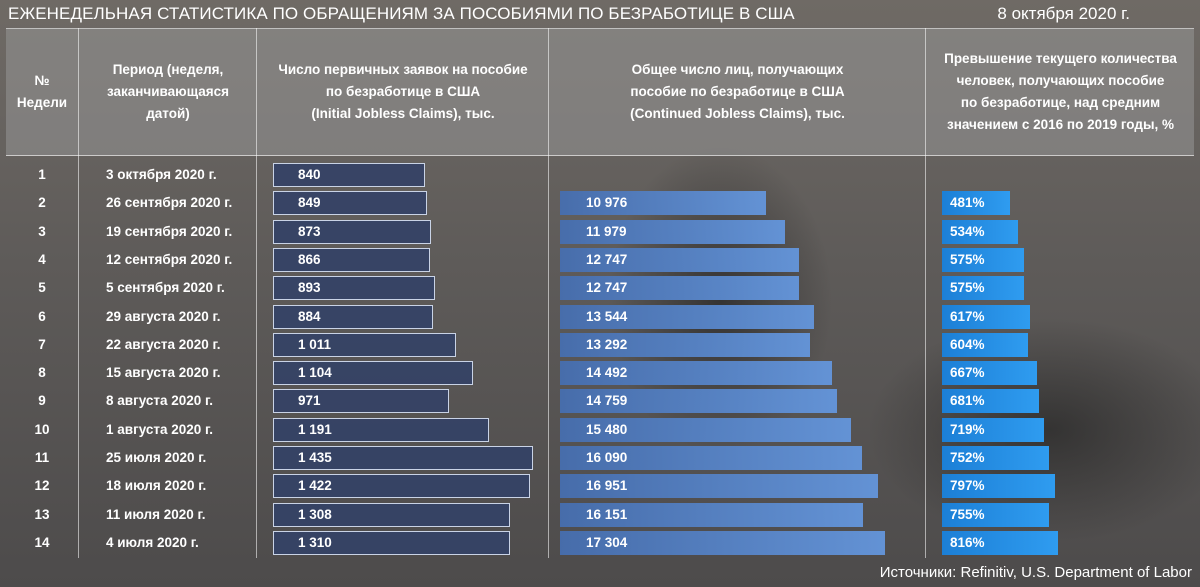 This screenshot has width=1200, height=587. What do you see at coordinates (42, 231) in the screenshot?
I see `week-number: 3` at bounding box center [42, 231].